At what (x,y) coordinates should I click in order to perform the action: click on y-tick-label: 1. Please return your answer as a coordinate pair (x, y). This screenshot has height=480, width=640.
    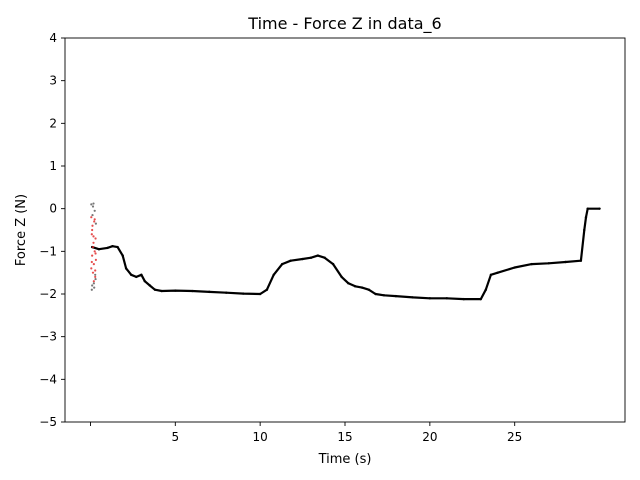
    Looking at the image, I should click on (53, 166).